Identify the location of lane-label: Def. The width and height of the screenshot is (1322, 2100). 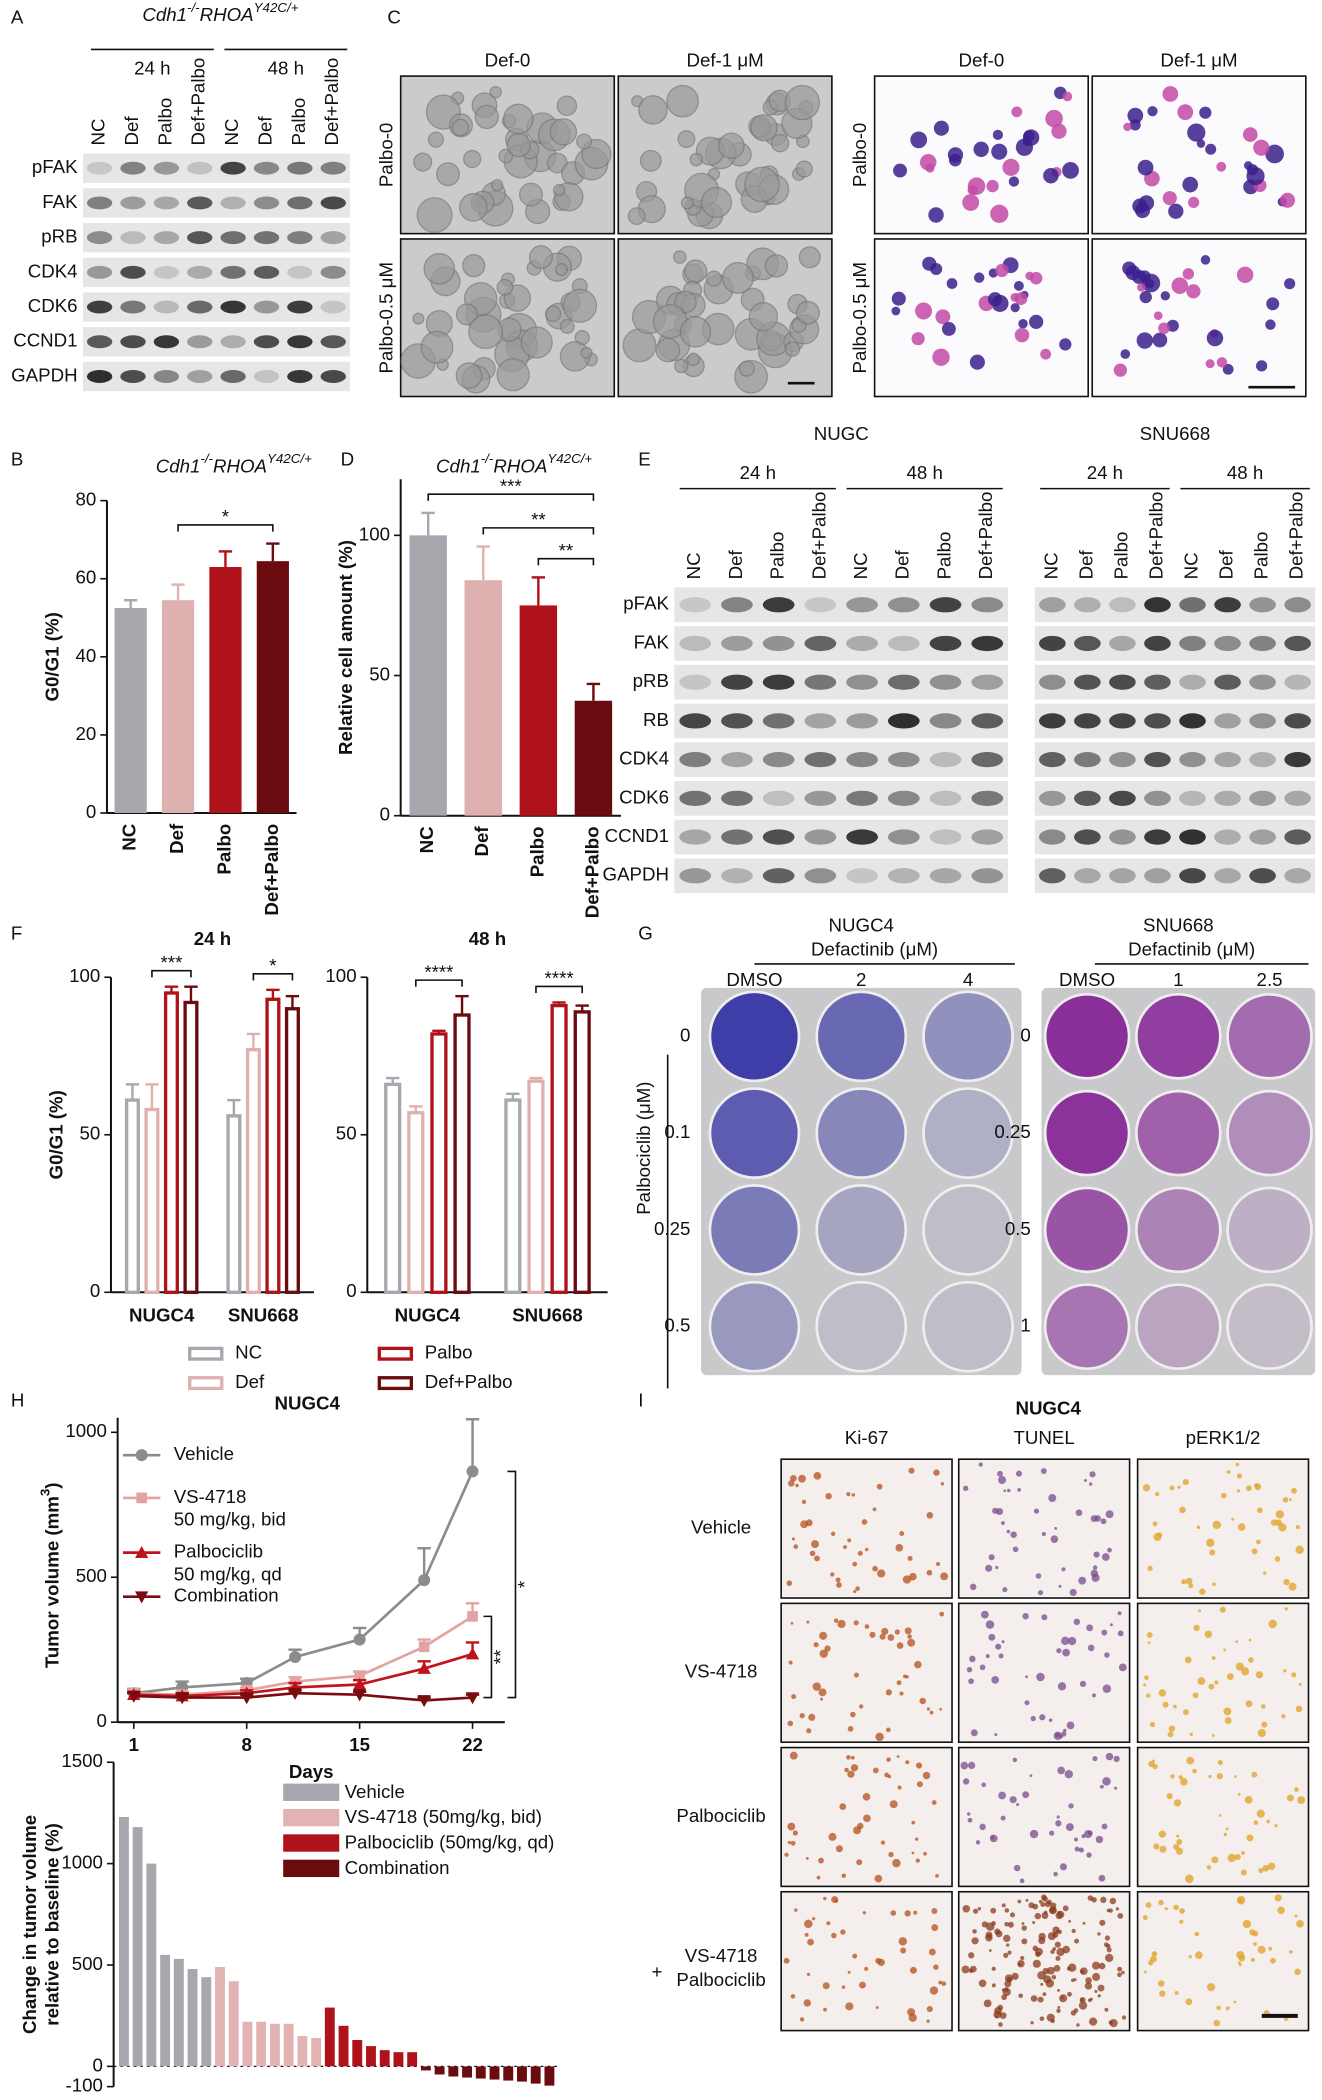
(264, 131).